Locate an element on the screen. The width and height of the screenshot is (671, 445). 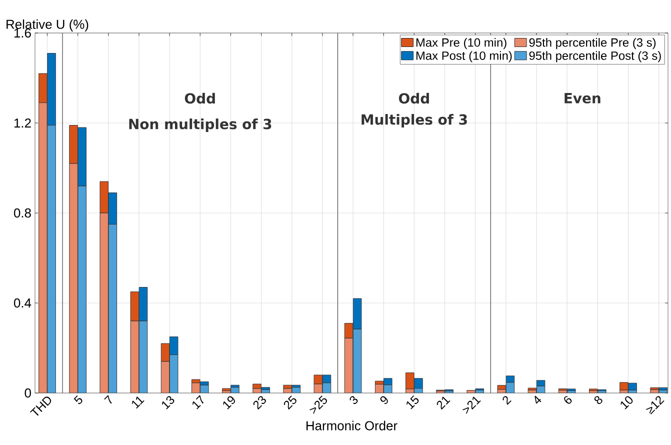
legend-label: Max Post (10 min) is located at coordinates (464, 56).